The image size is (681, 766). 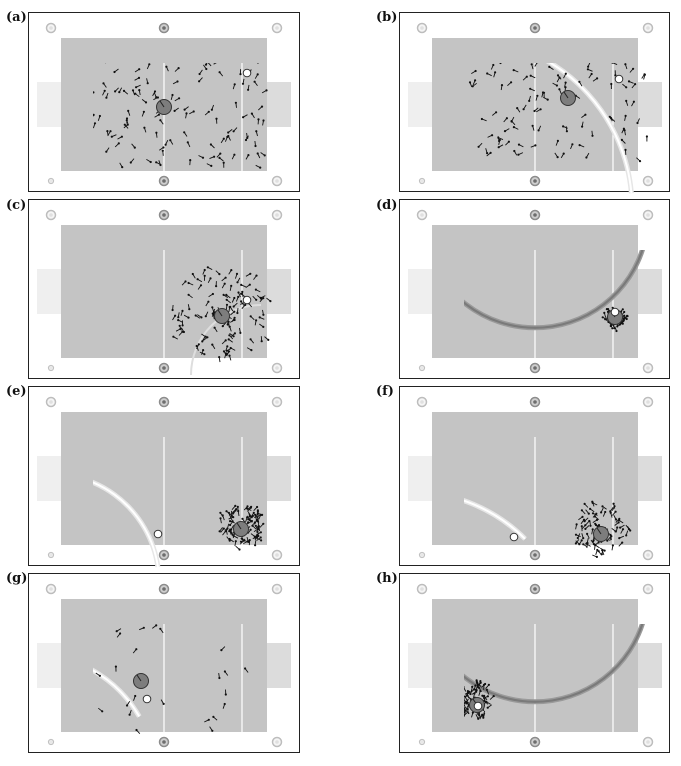 I want to click on distance-arc, so click(x=554, y=289).